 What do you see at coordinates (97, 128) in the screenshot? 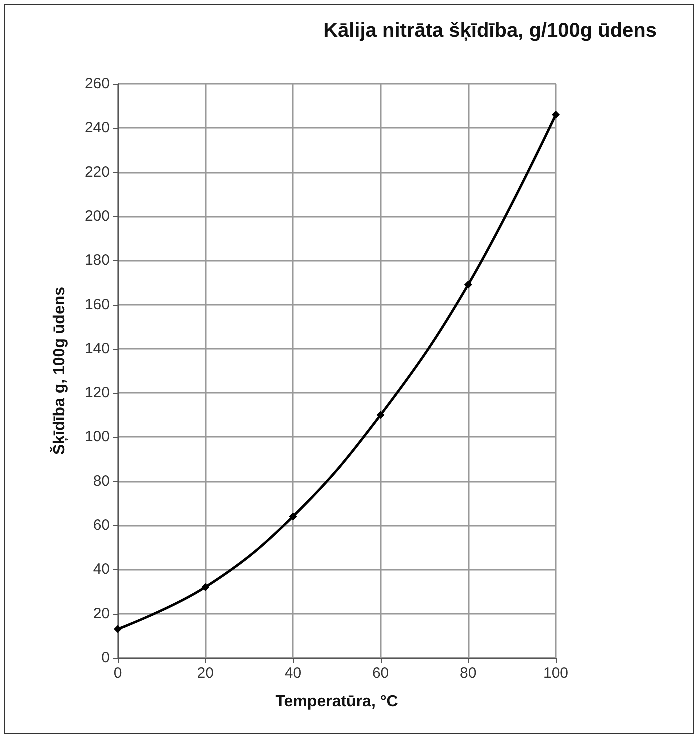
I see `y-tick-label: 240` at bounding box center [97, 128].